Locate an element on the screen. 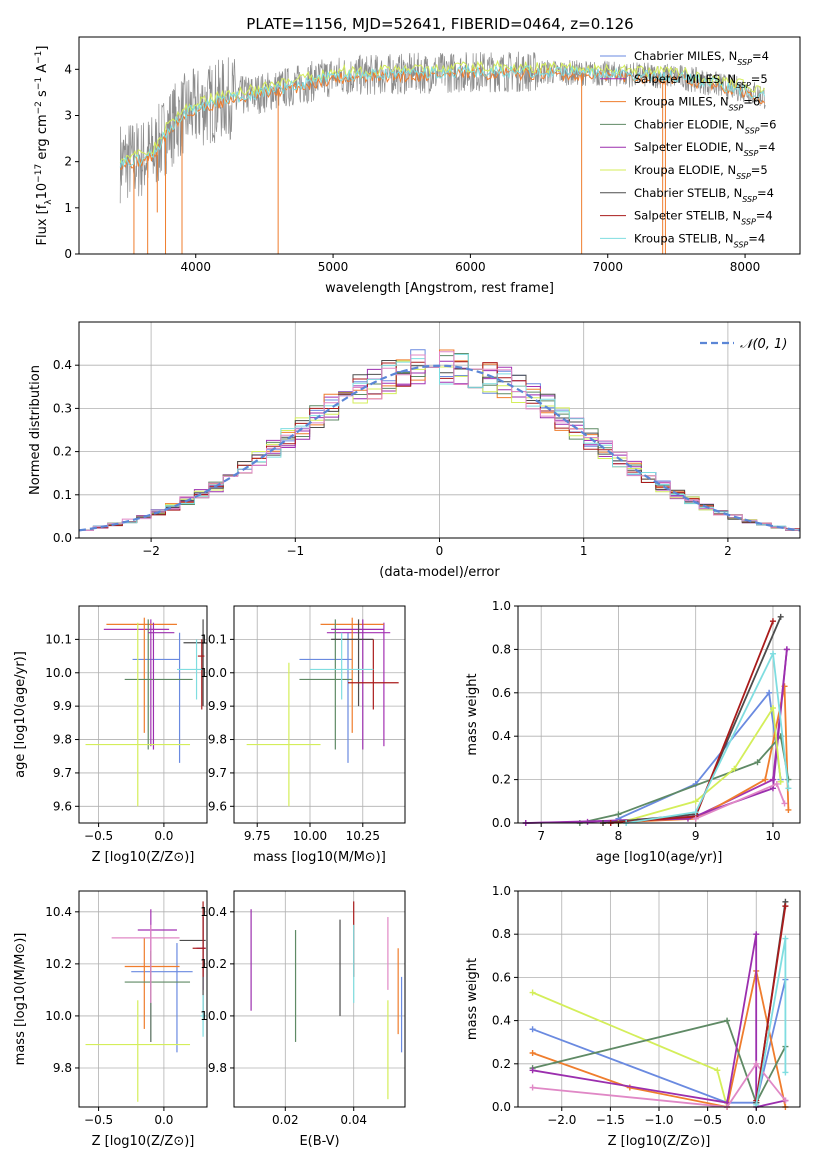  y-tick-label: 2 is located at coordinates (68, 162).